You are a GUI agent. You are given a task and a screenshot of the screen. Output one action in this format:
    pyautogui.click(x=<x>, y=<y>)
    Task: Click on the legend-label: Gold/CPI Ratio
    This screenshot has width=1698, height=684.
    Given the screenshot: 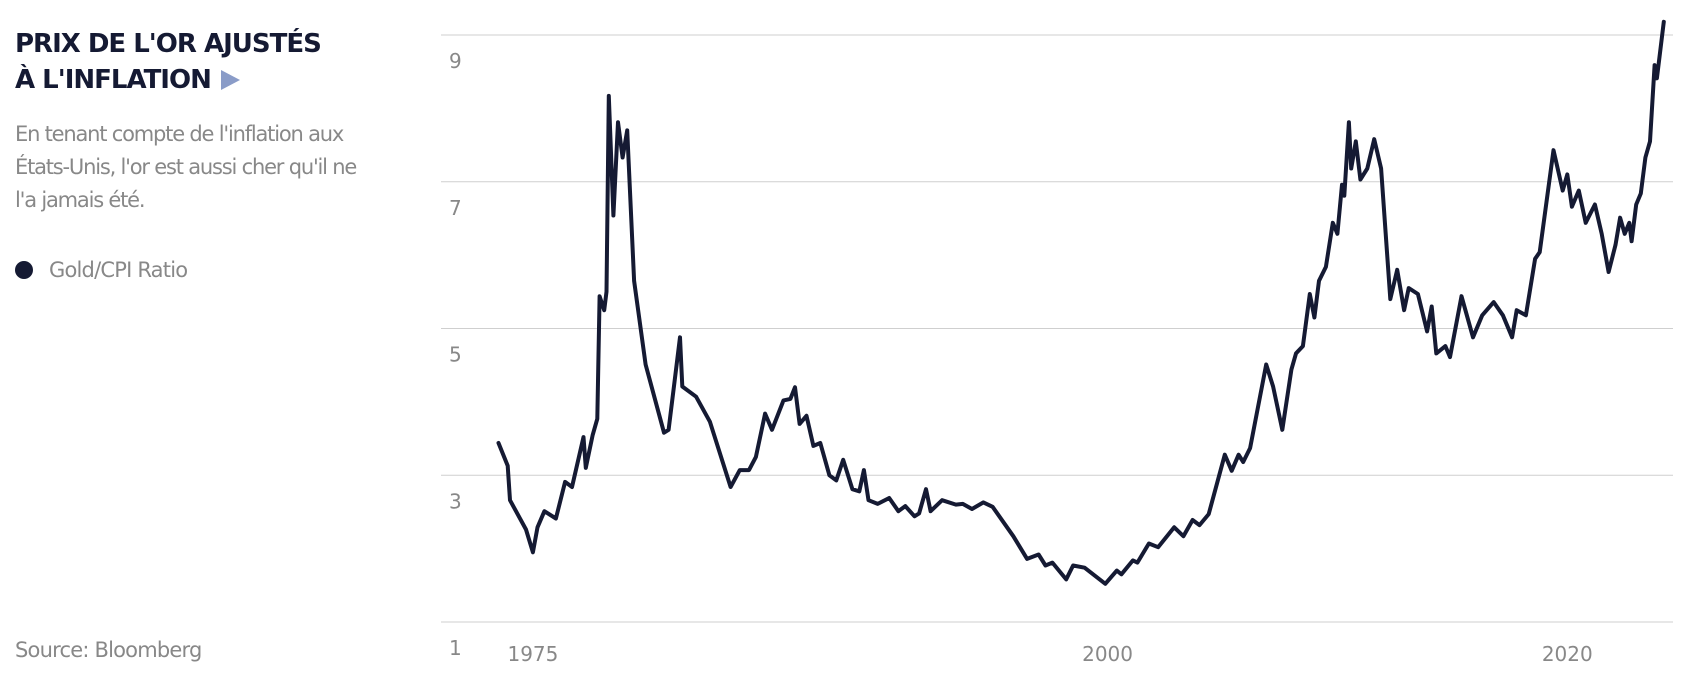 What is the action you would take?
    pyautogui.click(x=118, y=270)
    